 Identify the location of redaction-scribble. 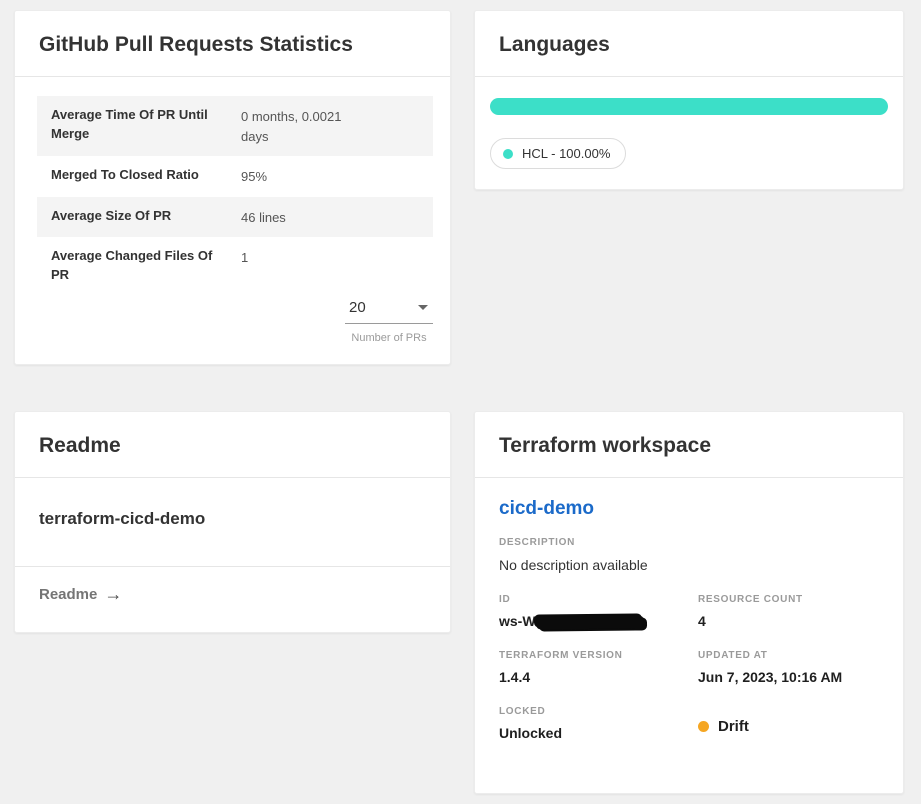
(589, 622).